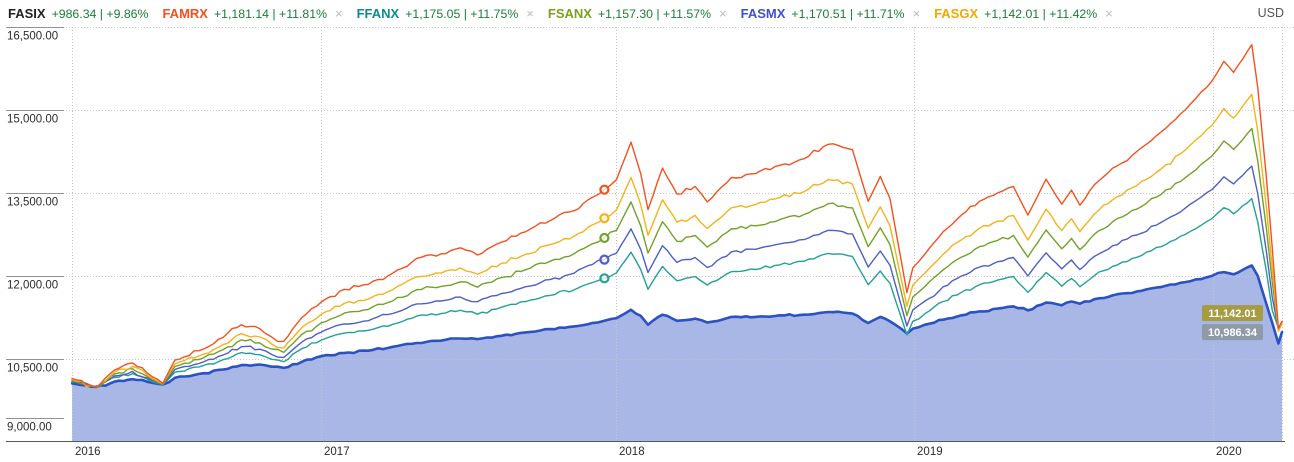 The height and width of the screenshot is (462, 1294). I want to click on legend-symbol-FASGX: FASGX, so click(956, 13).